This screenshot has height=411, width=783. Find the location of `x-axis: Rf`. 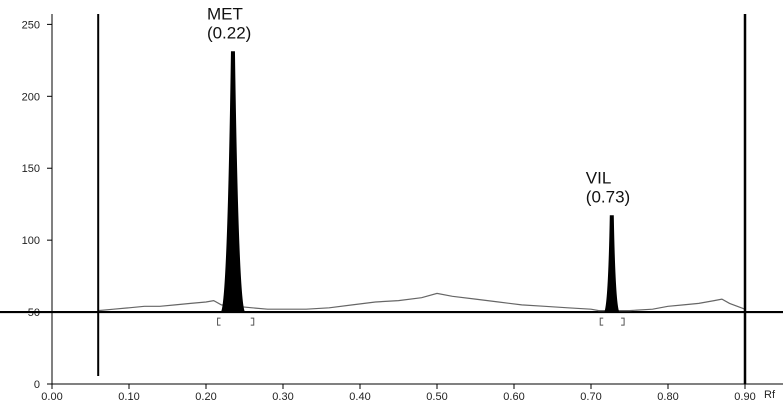

x-axis: Rf is located at coordinates (417, 392).